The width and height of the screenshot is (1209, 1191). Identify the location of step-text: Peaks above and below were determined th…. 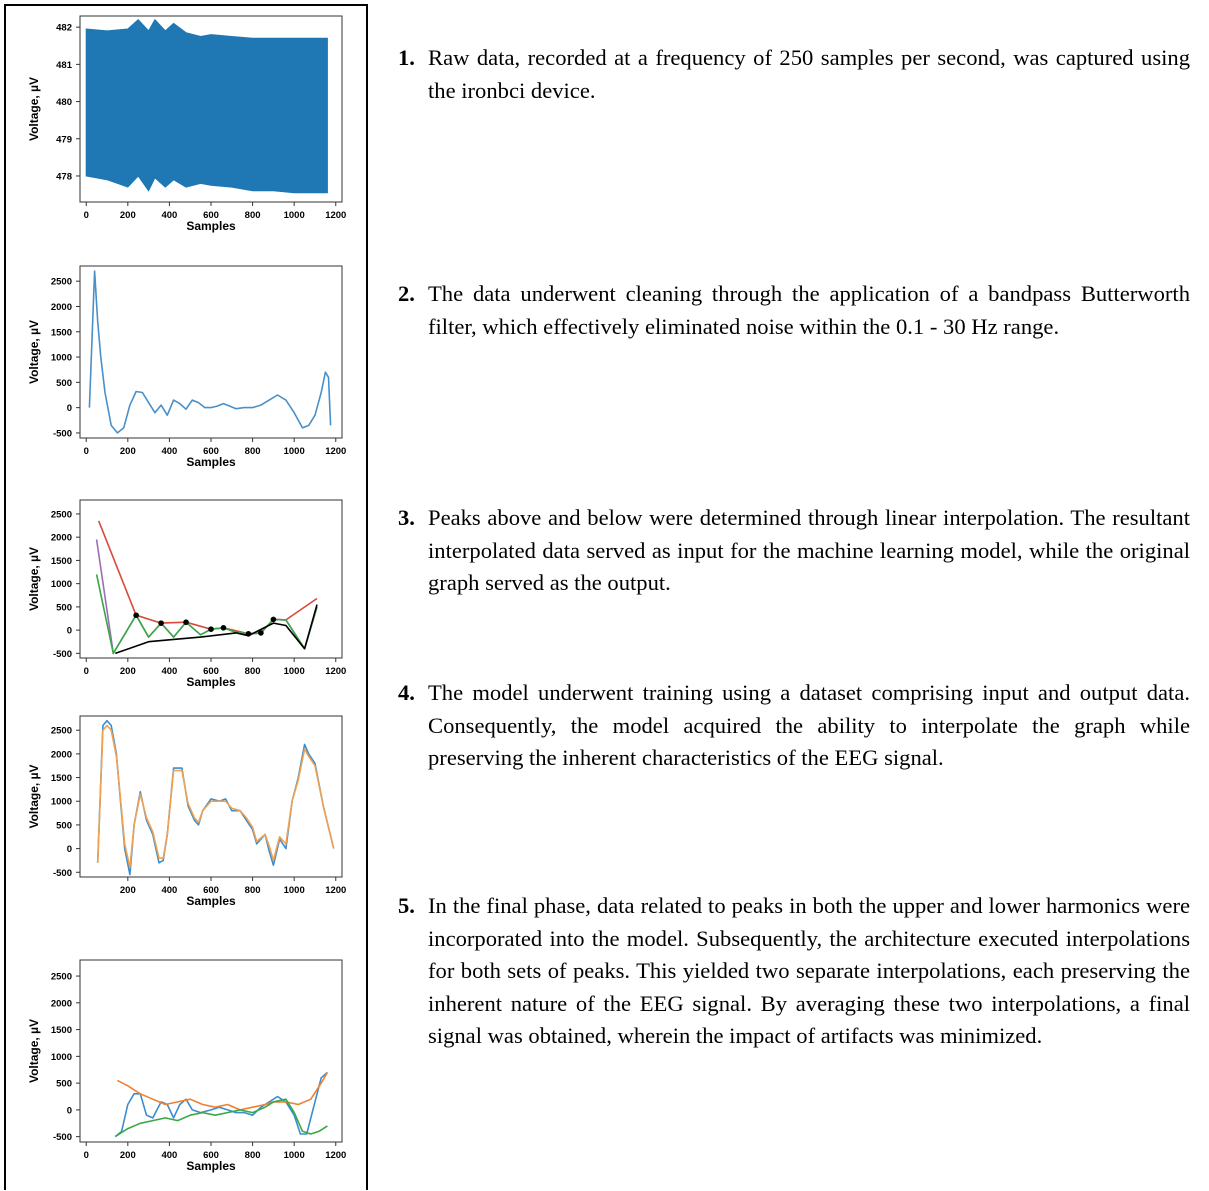
(809, 550).